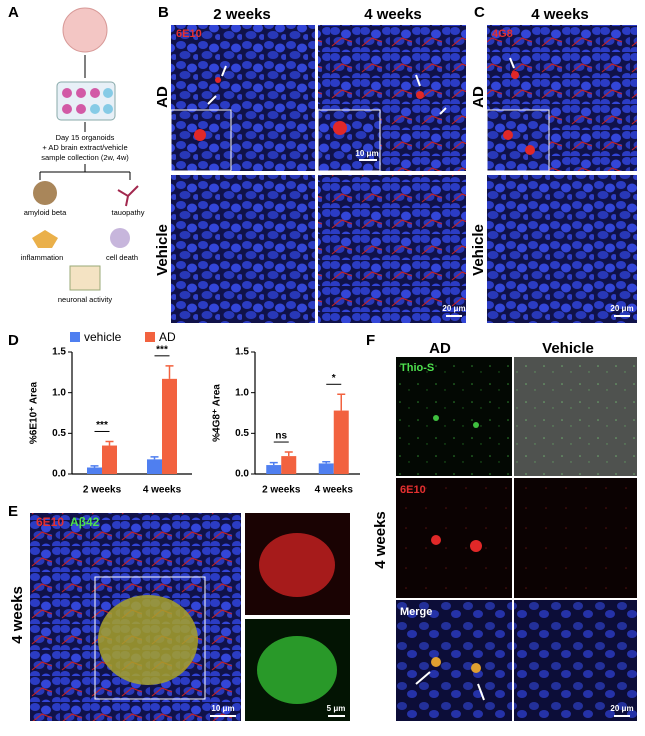  I want to click on panel-label: F, so click(370, 340).